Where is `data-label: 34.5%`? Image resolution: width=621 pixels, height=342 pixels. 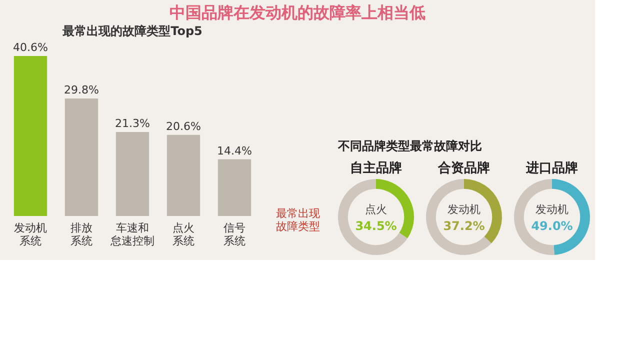 data-label: 34.5% is located at coordinates (376, 226).